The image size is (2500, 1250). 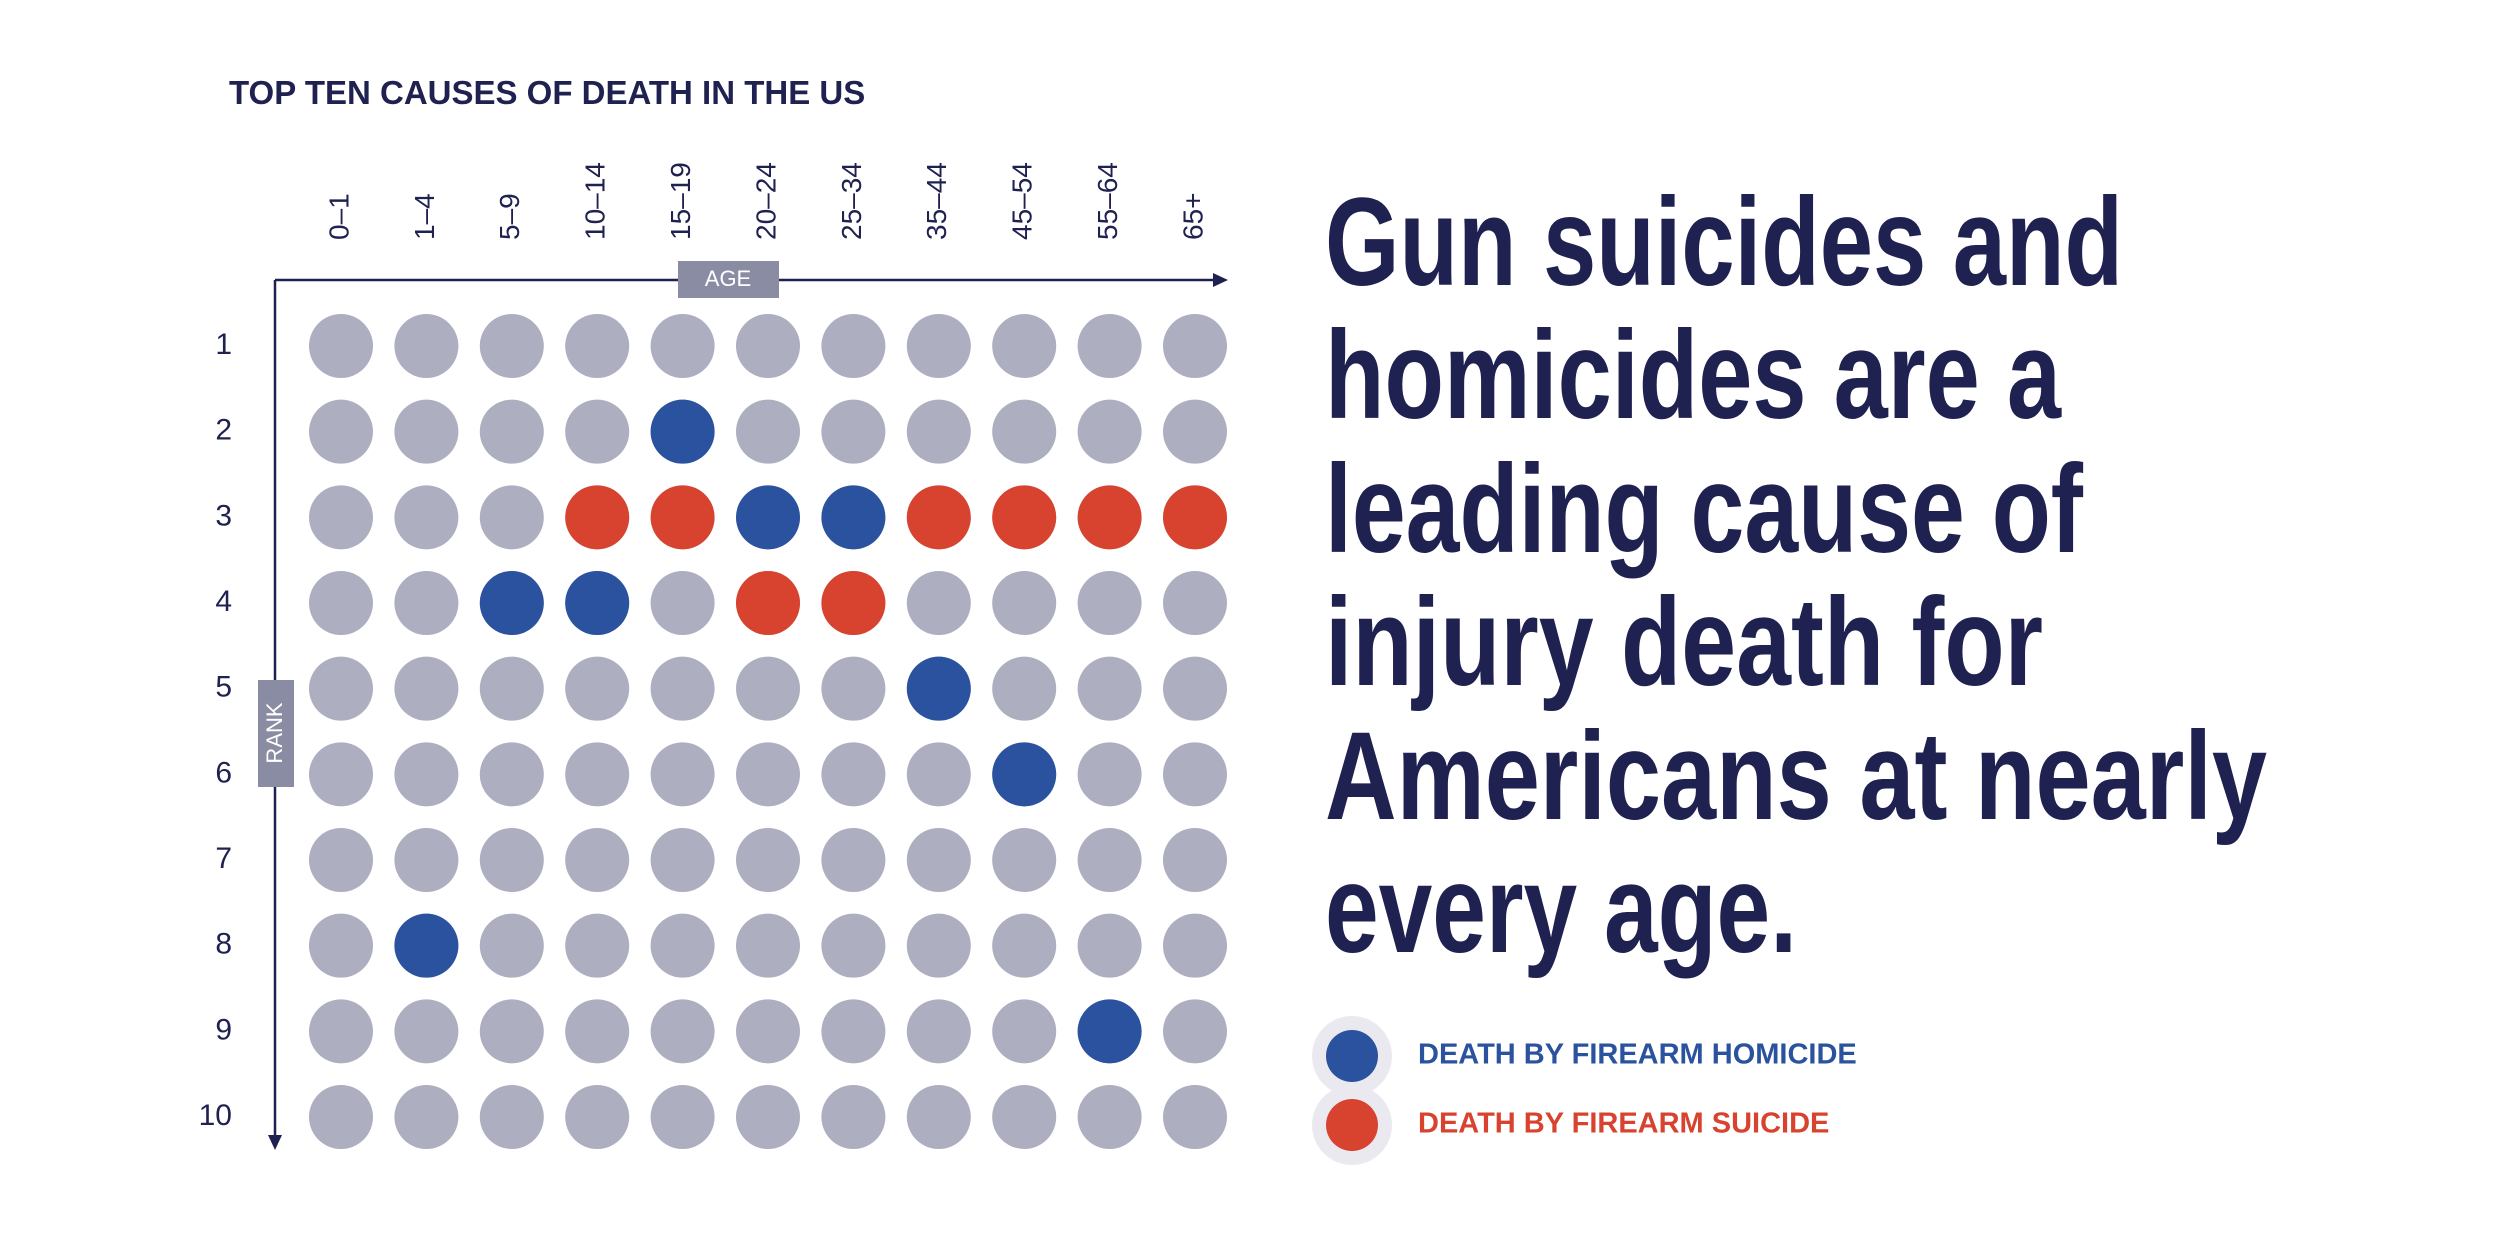 I want to click on y-axis-arrow, so click(x=275, y=1142).